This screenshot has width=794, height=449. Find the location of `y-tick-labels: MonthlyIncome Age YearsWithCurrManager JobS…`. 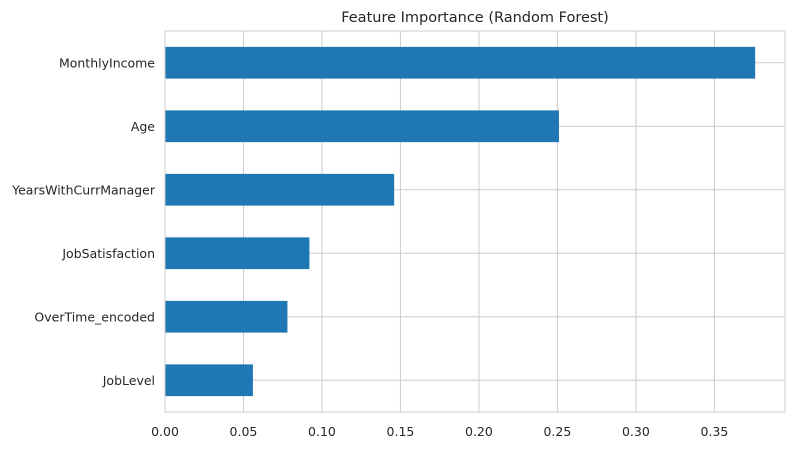

y-tick-labels: MonthlyIncome Age YearsWithCurrManager JobS… is located at coordinates (83, 221).